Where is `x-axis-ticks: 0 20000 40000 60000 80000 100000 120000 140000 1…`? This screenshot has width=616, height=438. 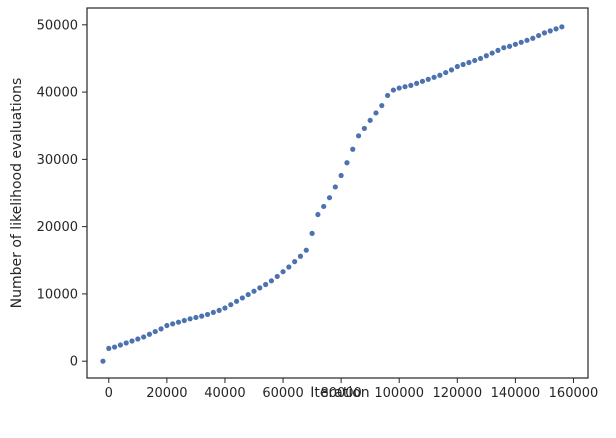
x-axis-ticks: 0 20000 40000 60000 80000 100000 120000 140000 1… is located at coordinates (352, 389).